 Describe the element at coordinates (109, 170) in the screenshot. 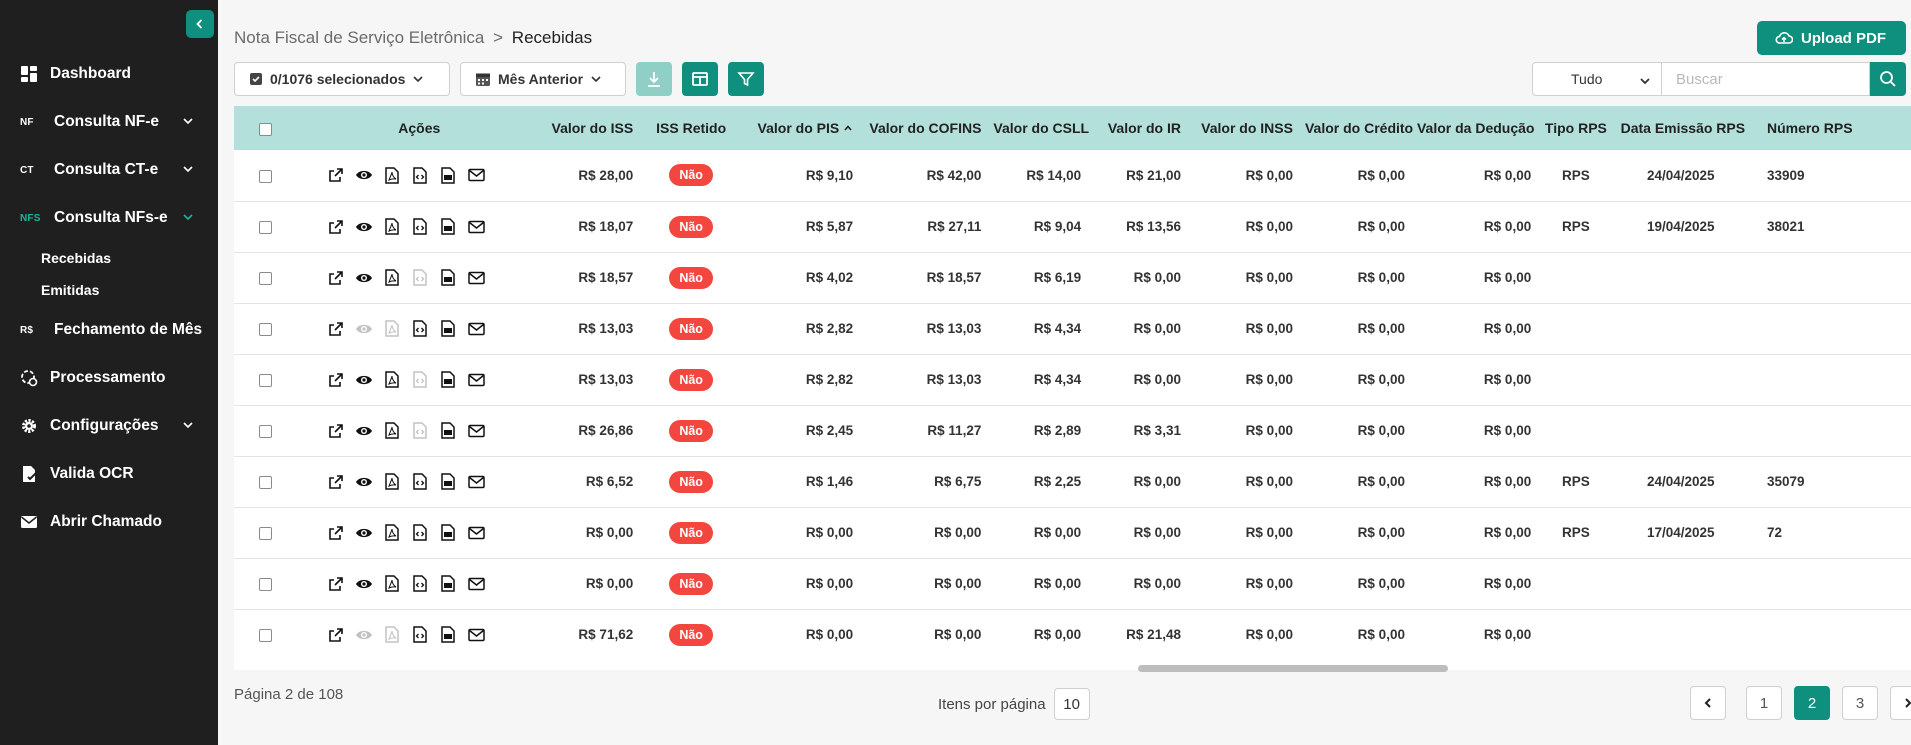

I see `sidebar-item-consulta-cte: CT Consulta CT-e` at that location.